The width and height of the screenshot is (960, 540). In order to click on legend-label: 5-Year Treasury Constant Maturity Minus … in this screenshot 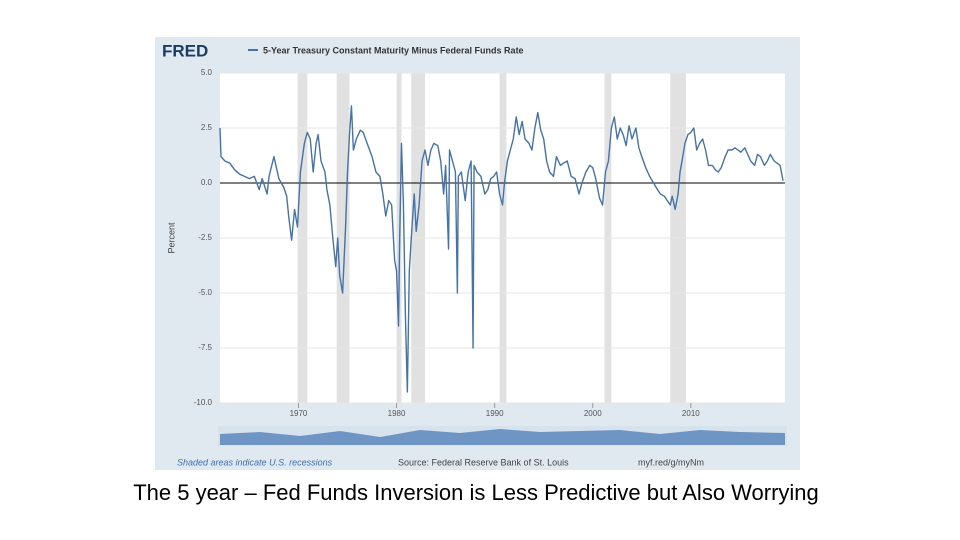, I will do `click(393, 50)`.